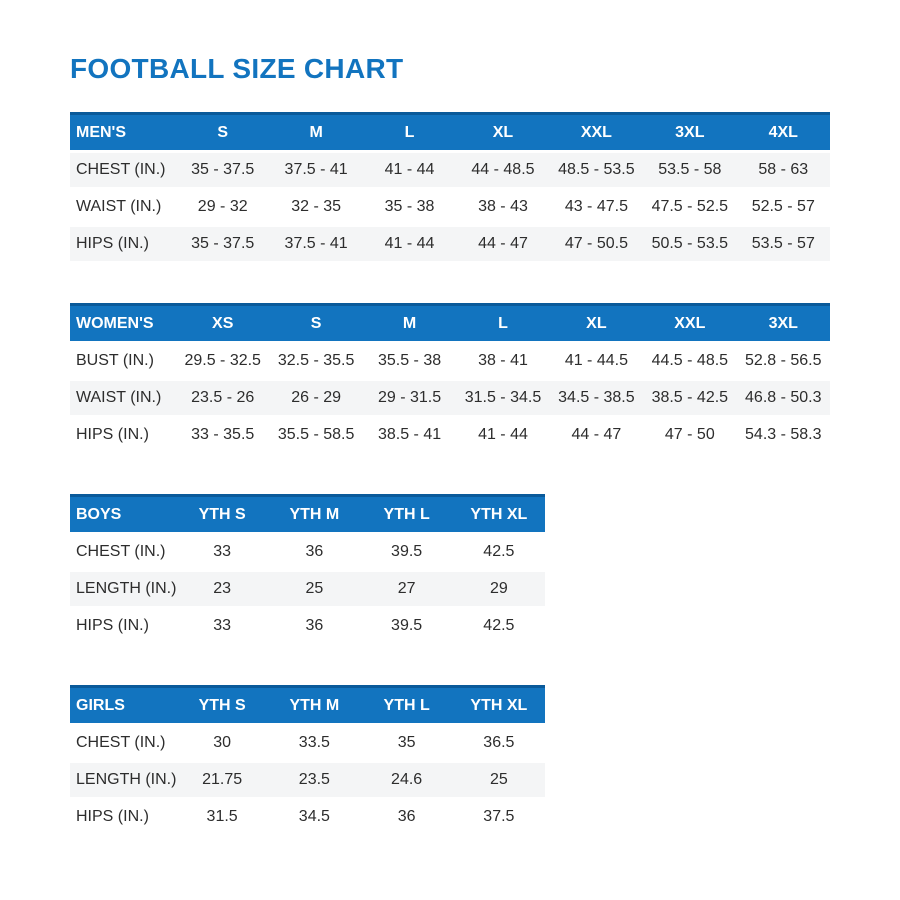 The width and height of the screenshot is (900, 900). What do you see at coordinates (223, 132) in the screenshot?
I see `size-column-header: S` at bounding box center [223, 132].